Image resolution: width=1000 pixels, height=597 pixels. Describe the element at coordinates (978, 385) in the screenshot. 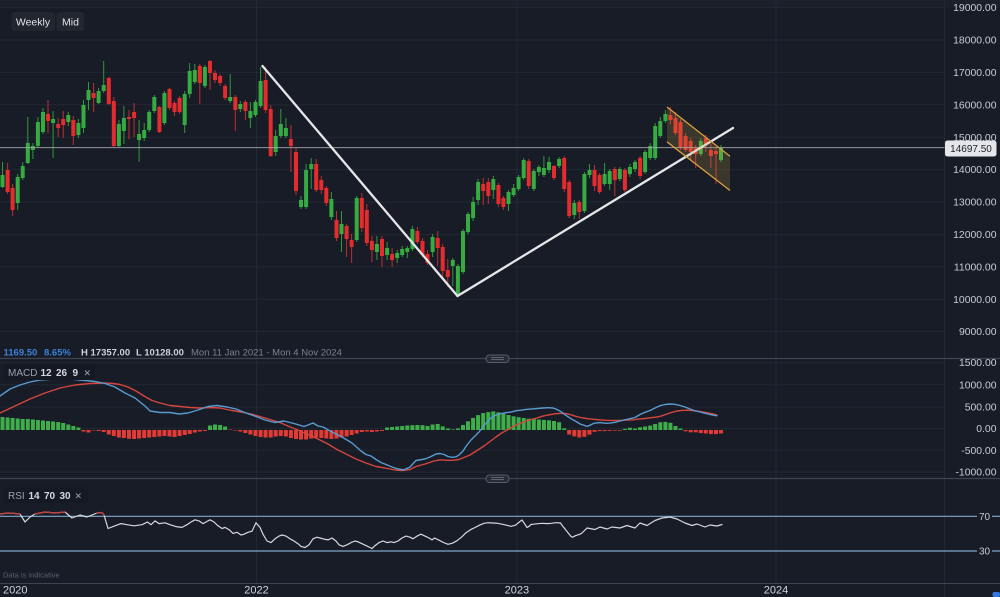

I see `svg-text: 1000.00` at that location.